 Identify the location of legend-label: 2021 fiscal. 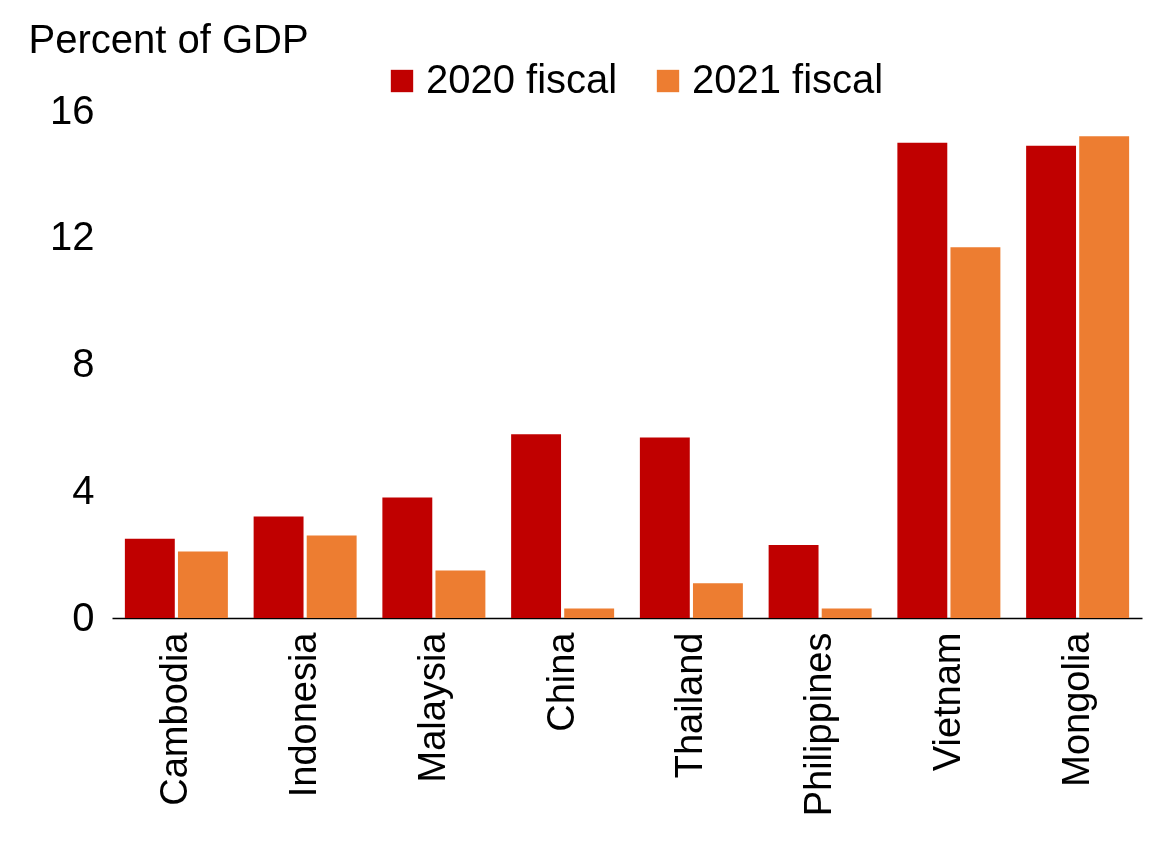
(788, 79).